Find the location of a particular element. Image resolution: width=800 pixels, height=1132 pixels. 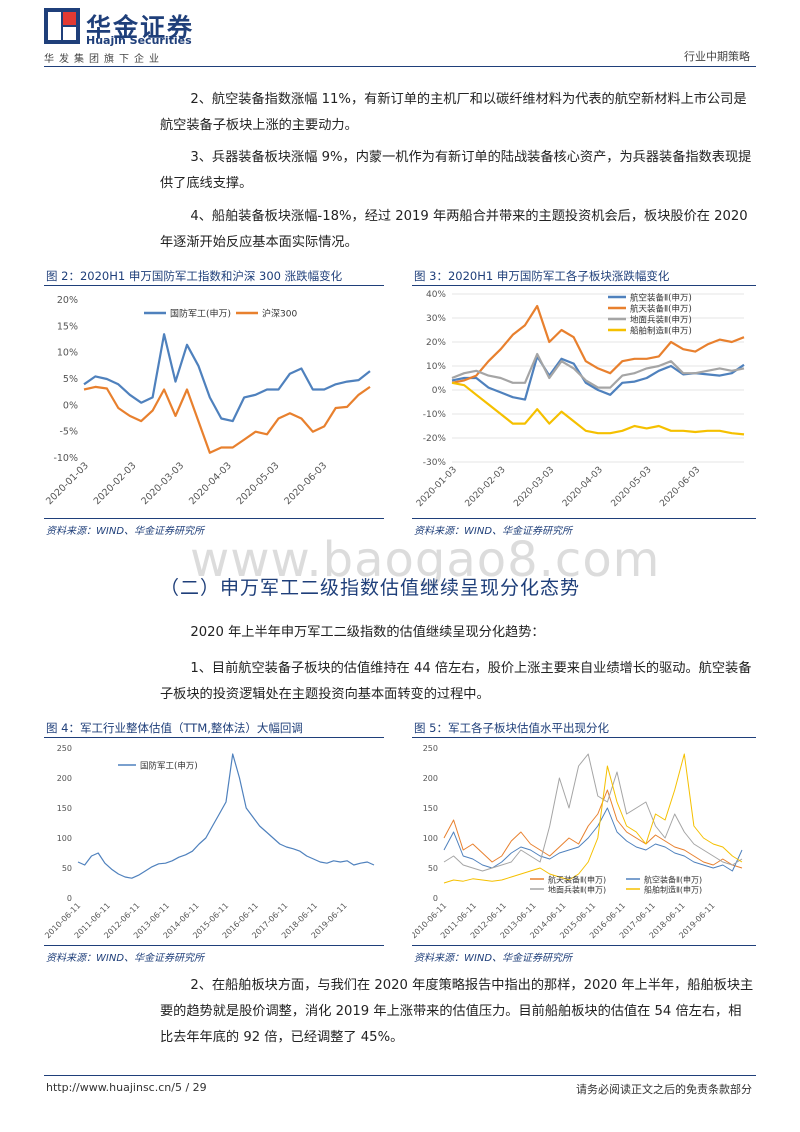

fig2-title-rule is located at coordinates (214, 285).